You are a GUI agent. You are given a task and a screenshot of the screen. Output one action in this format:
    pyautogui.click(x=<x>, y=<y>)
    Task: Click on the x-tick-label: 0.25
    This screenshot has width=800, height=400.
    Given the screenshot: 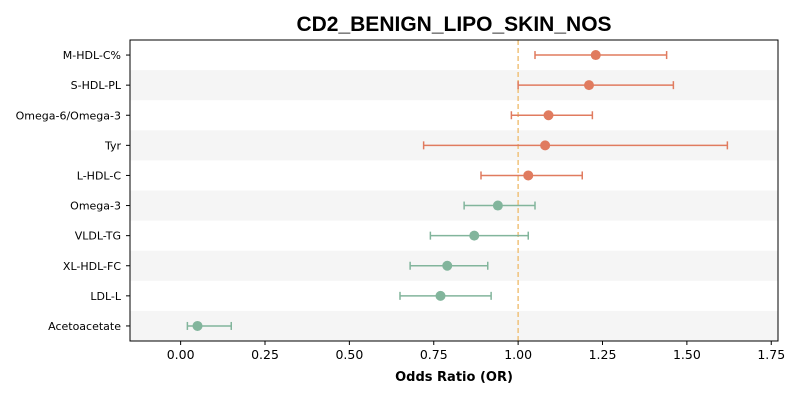 What is the action you would take?
    pyautogui.click(x=265, y=354)
    